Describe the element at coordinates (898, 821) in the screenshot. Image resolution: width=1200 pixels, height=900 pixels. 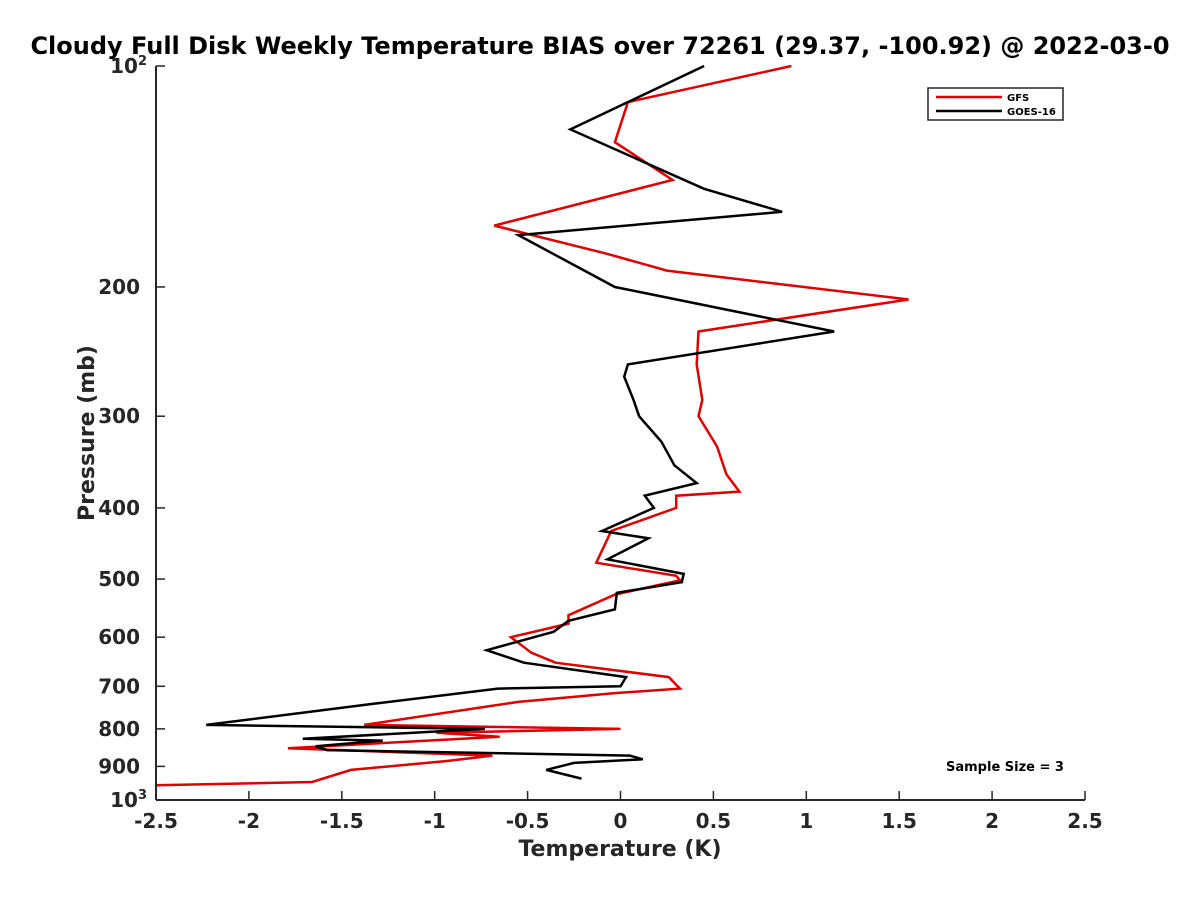
I see `x-tick-label: 1.5` at that location.